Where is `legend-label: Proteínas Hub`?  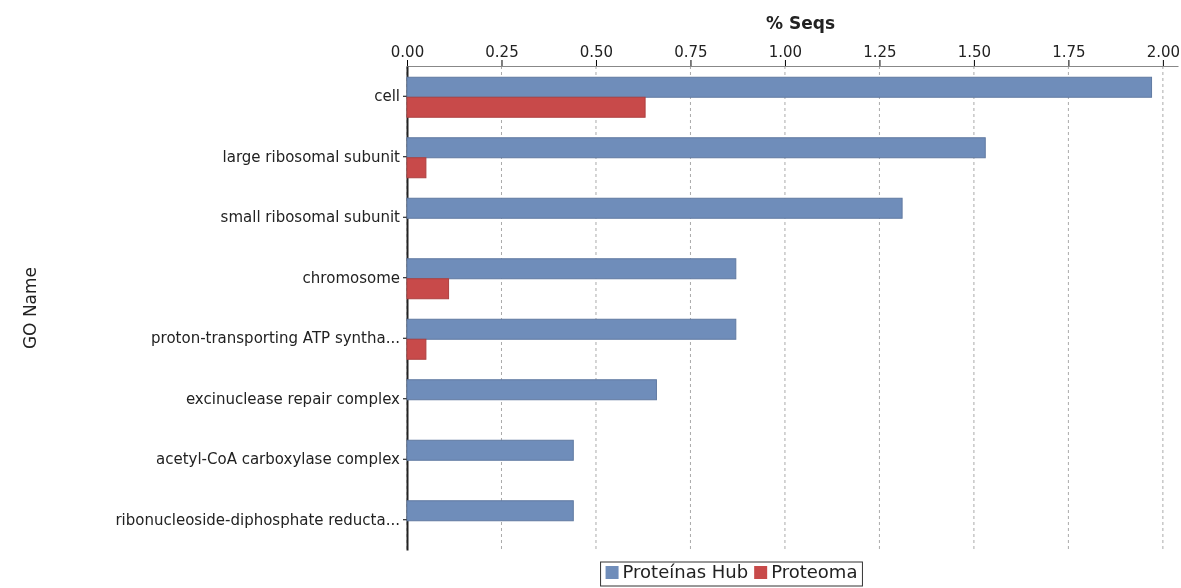 legend-label: Proteínas Hub is located at coordinates (685, 571).